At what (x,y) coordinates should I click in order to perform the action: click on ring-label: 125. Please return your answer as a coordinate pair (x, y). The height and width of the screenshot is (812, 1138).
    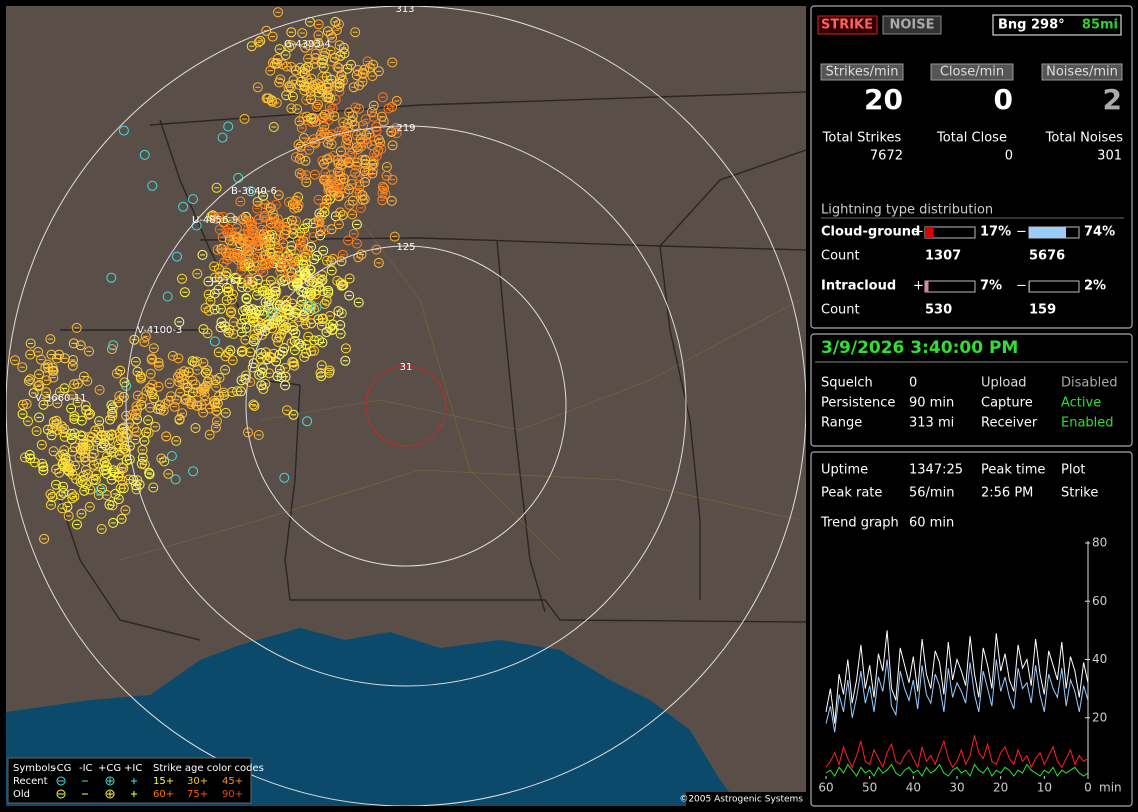
    Looking at the image, I should click on (405, 247).